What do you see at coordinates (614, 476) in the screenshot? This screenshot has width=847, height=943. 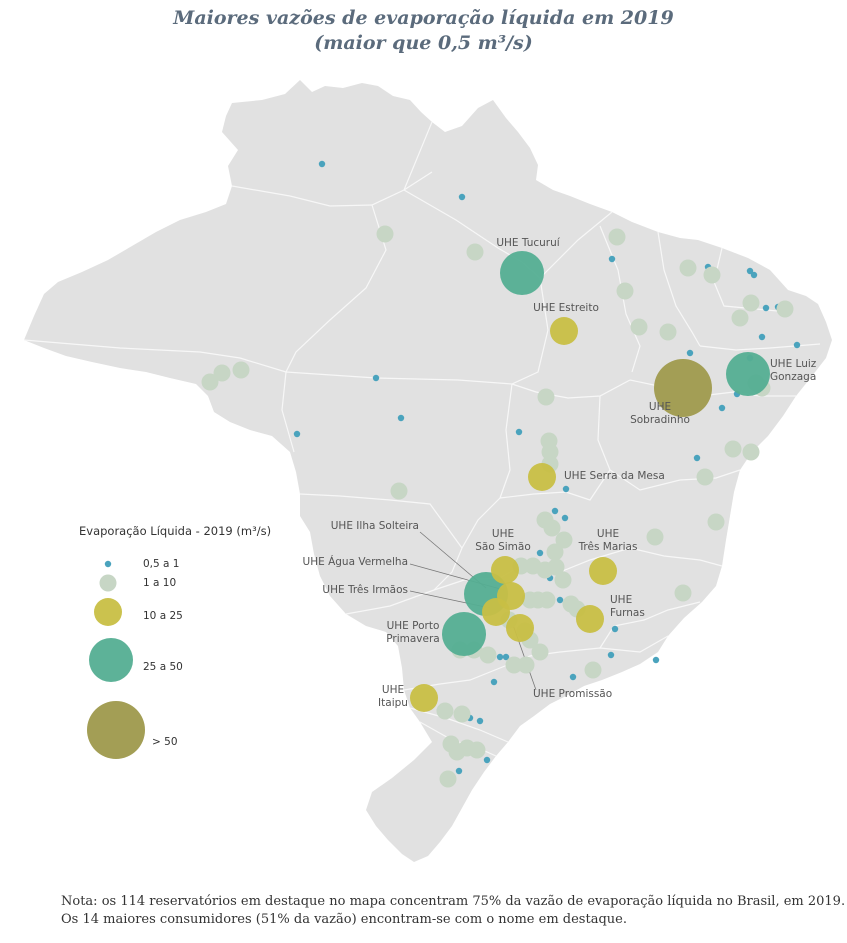 I see `reservoir-label: UHE Serra da Mesa` at bounding box center [614, 476].